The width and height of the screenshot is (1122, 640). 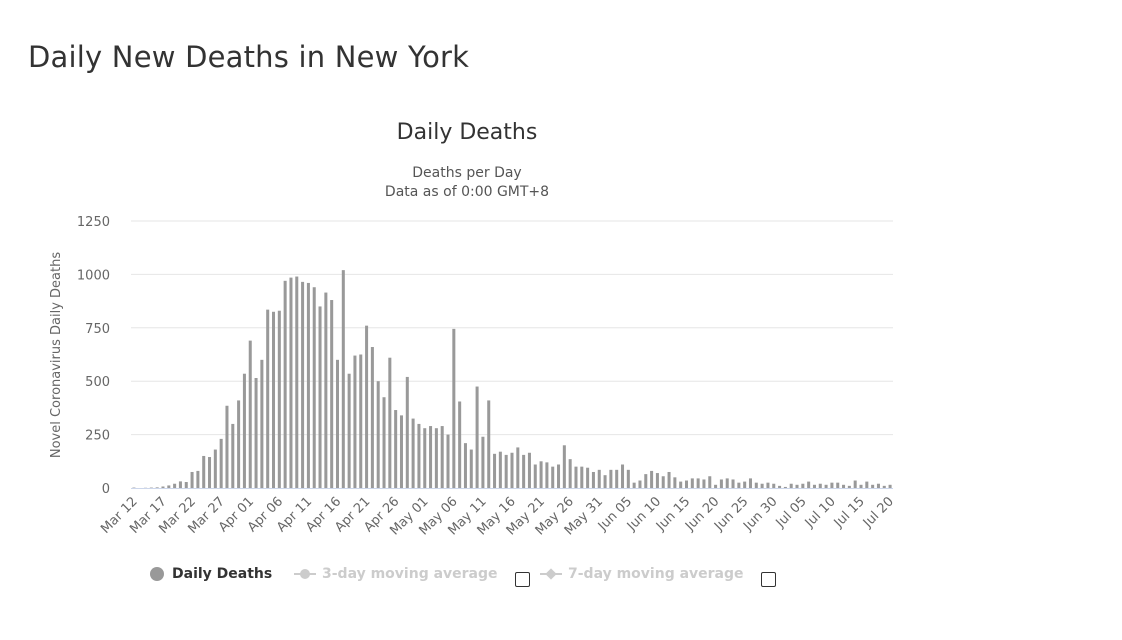 I want to click on legend-item-7-day-average: 7-day moving average, so click(x=642, y=574).